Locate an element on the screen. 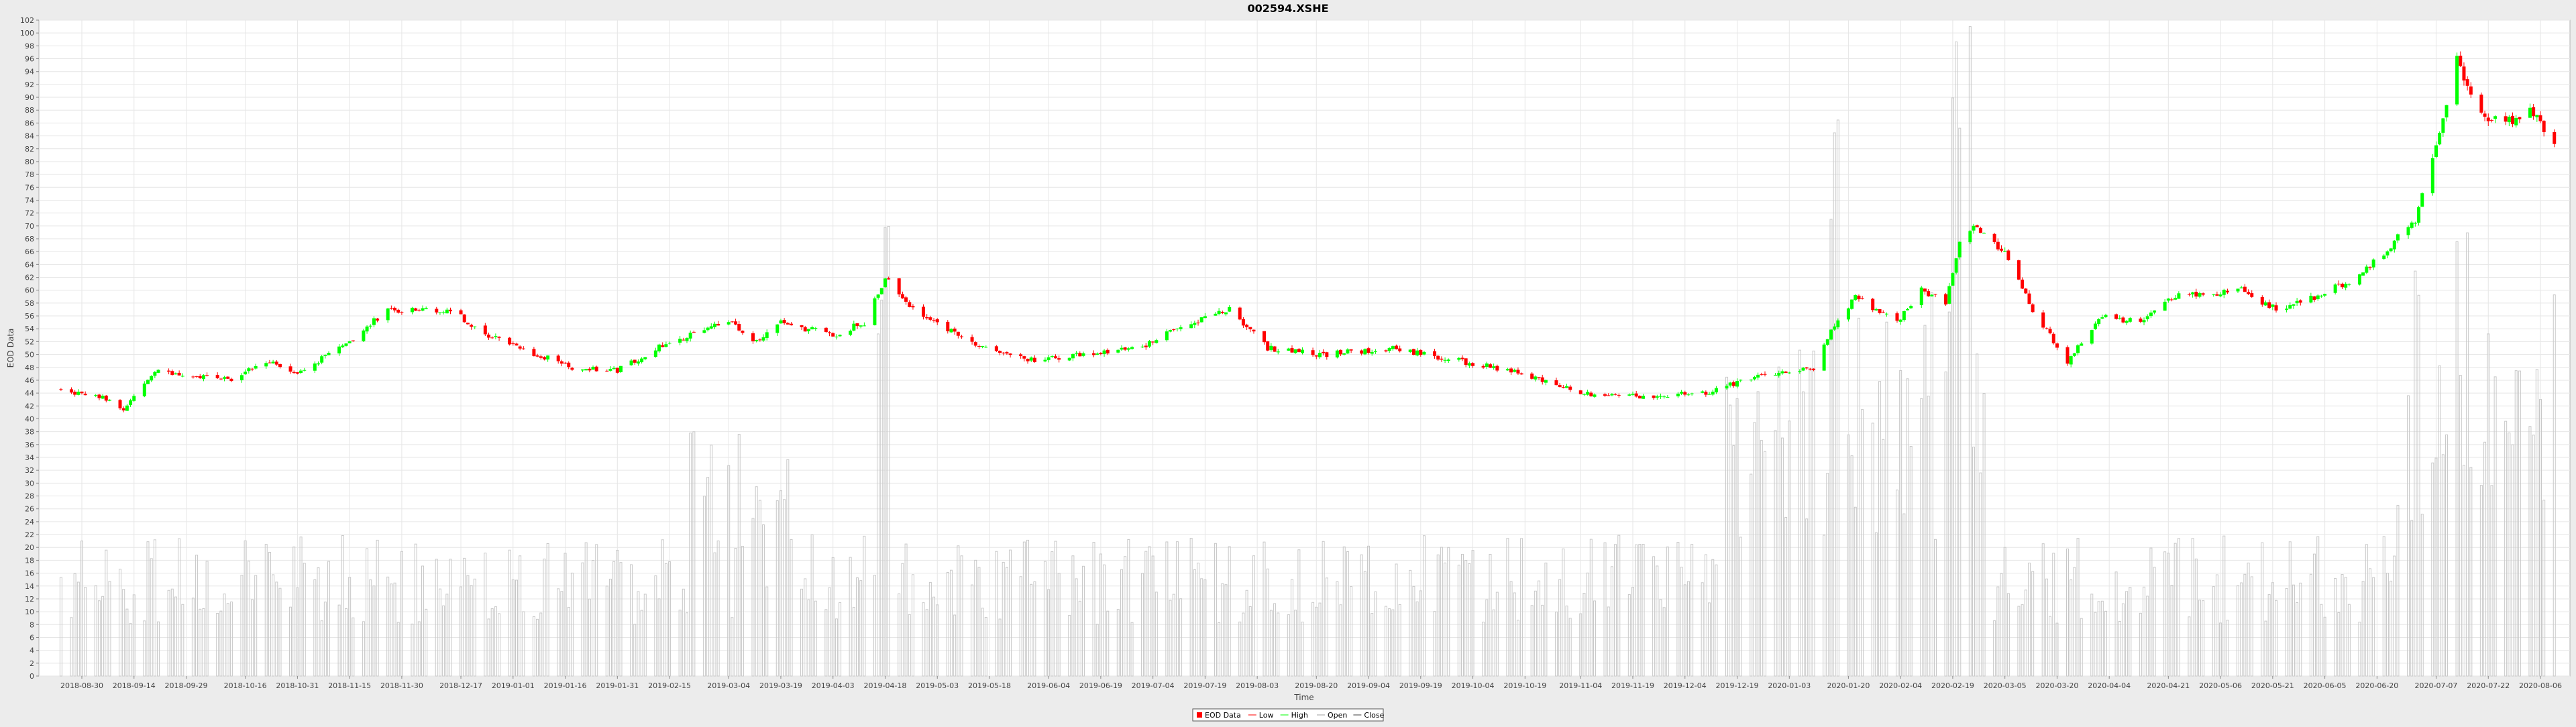 Image resolution: width=2576 pixels, height=727 pixels. x-tick-label: 2020-04-04 is located at coordinates (2109, 685).